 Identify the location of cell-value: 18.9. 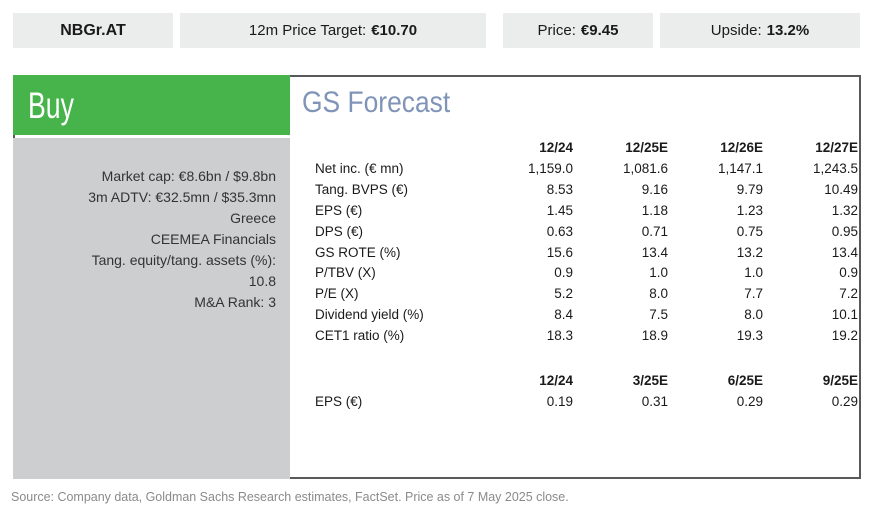
(654, 336).